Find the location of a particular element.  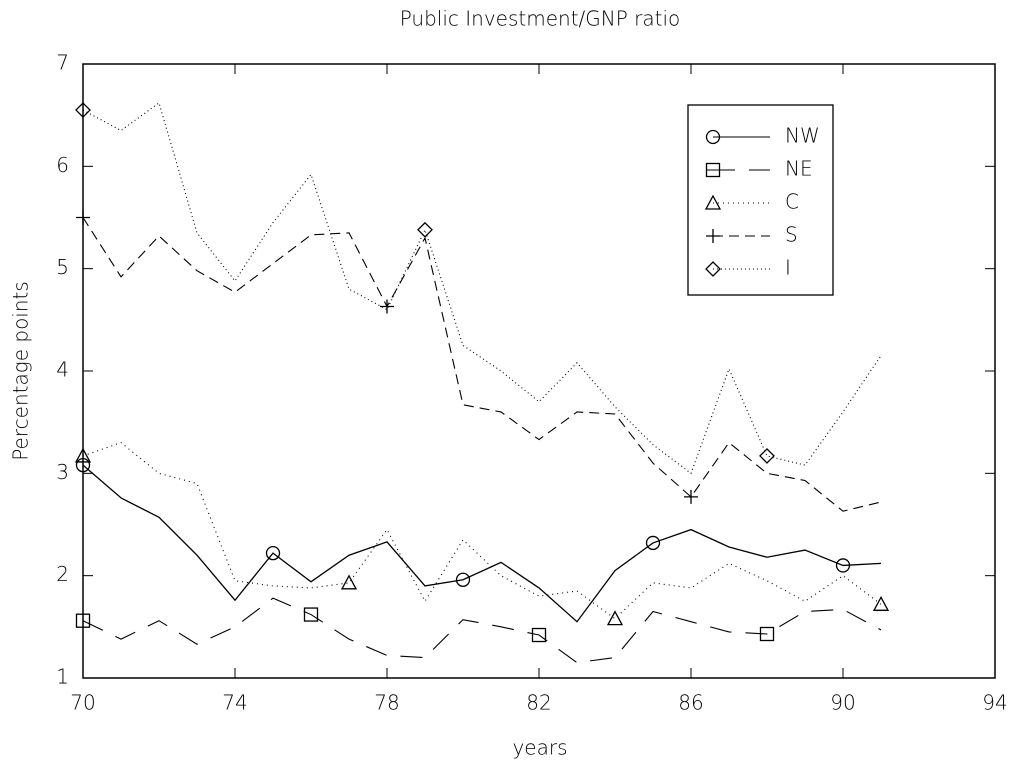

y-tick-label: 5 is located at coordinates (62, 267).